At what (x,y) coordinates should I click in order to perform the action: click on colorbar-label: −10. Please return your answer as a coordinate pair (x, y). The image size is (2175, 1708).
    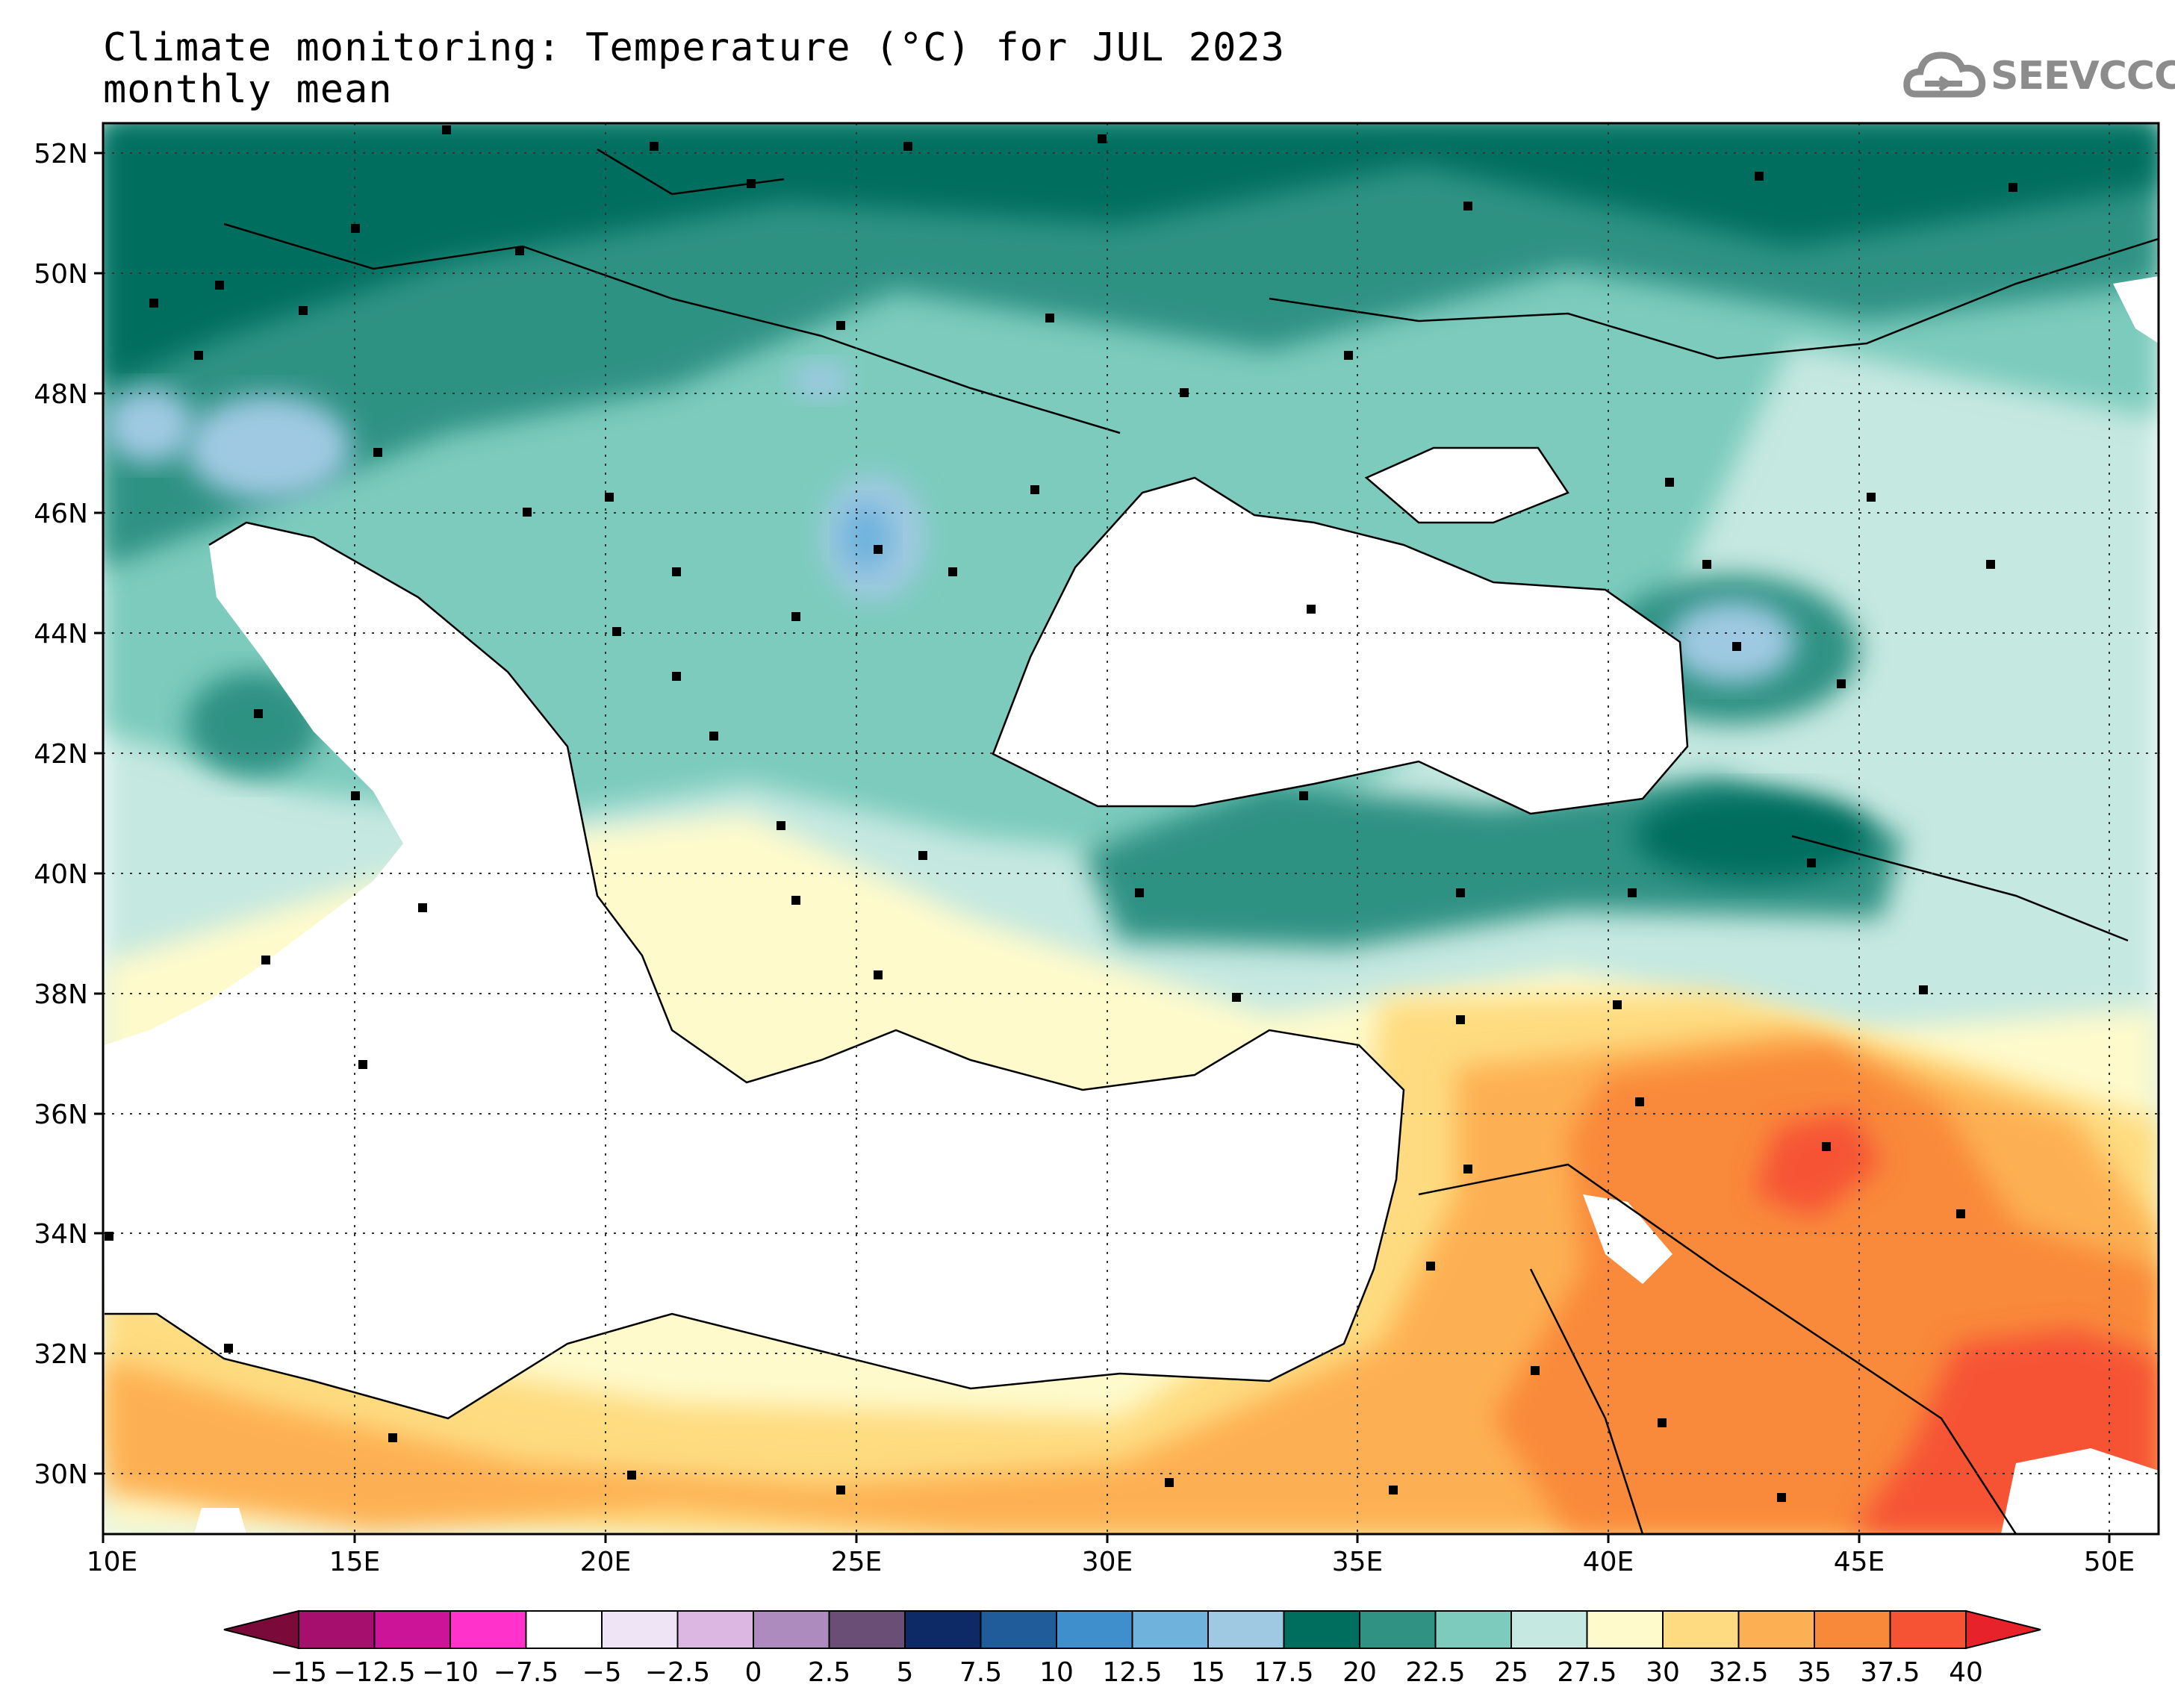
    Looking at the image, I should click on (450, 1672).